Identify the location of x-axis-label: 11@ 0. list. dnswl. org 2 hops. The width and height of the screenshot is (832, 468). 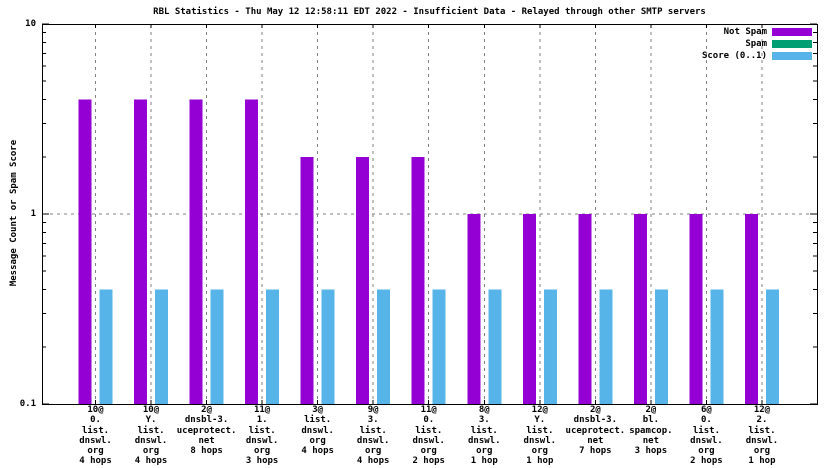
(428, 436).